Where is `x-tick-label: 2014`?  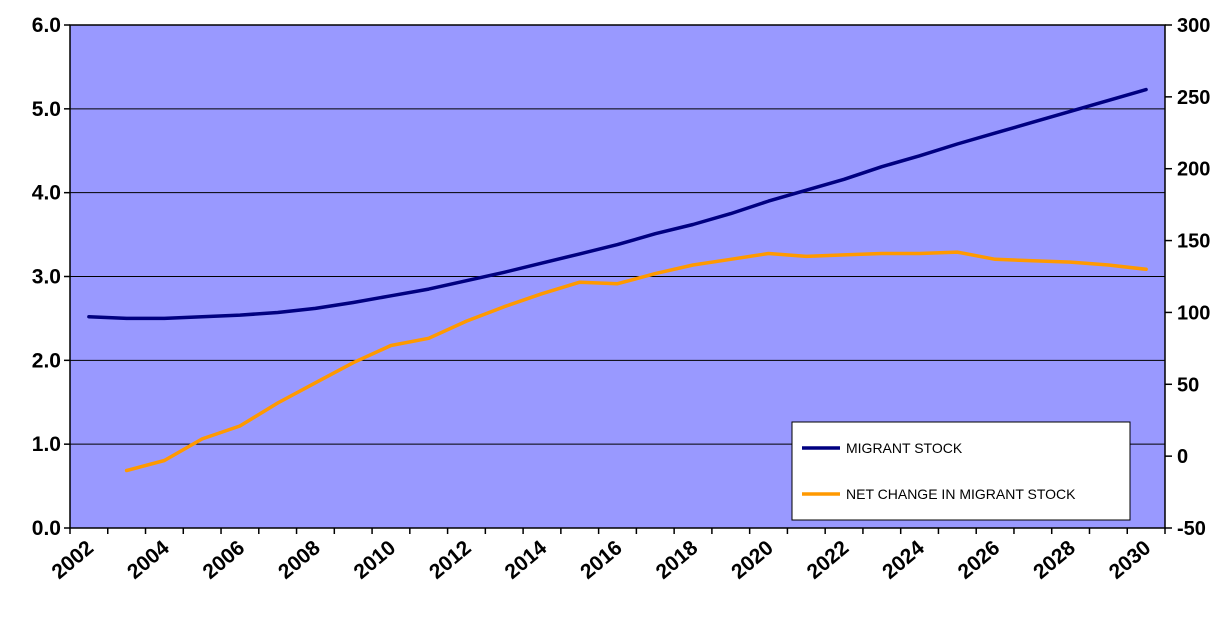 x-tick-label: 2014 is located at coordinates (526, 560).